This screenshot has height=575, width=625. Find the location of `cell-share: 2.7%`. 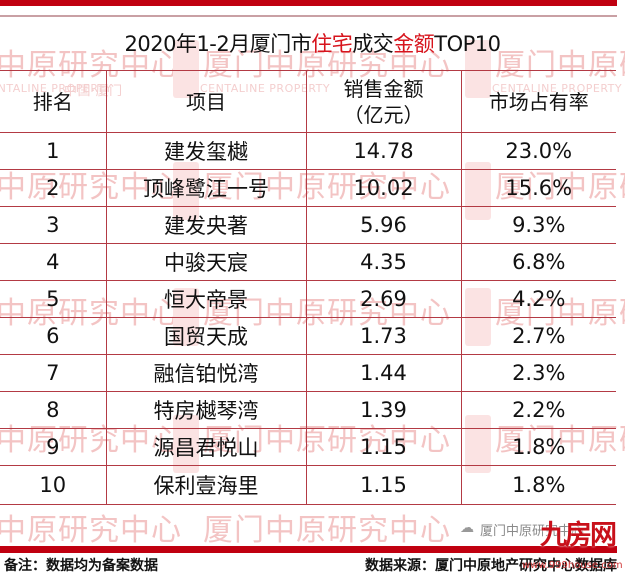

cell-share: 2.7% is located at coordinates (538, 336).